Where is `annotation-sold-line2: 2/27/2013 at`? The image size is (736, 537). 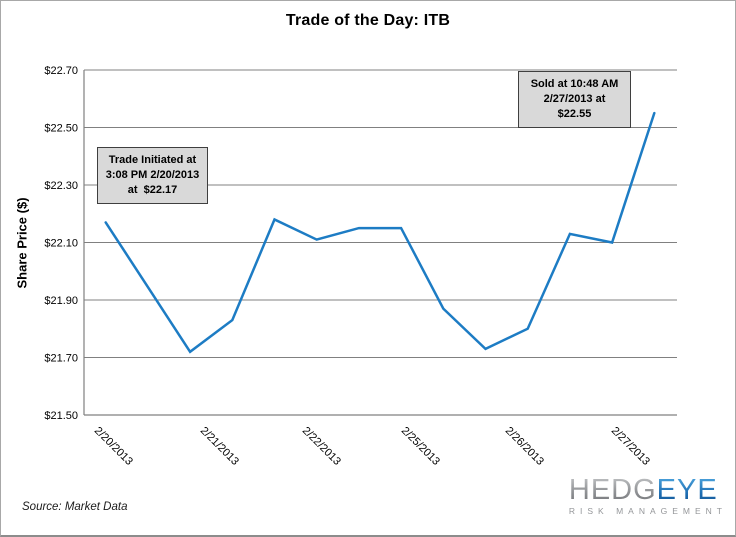
annotation-sold-line2: 2/27/2013 at is located at coordinates (574, 99).